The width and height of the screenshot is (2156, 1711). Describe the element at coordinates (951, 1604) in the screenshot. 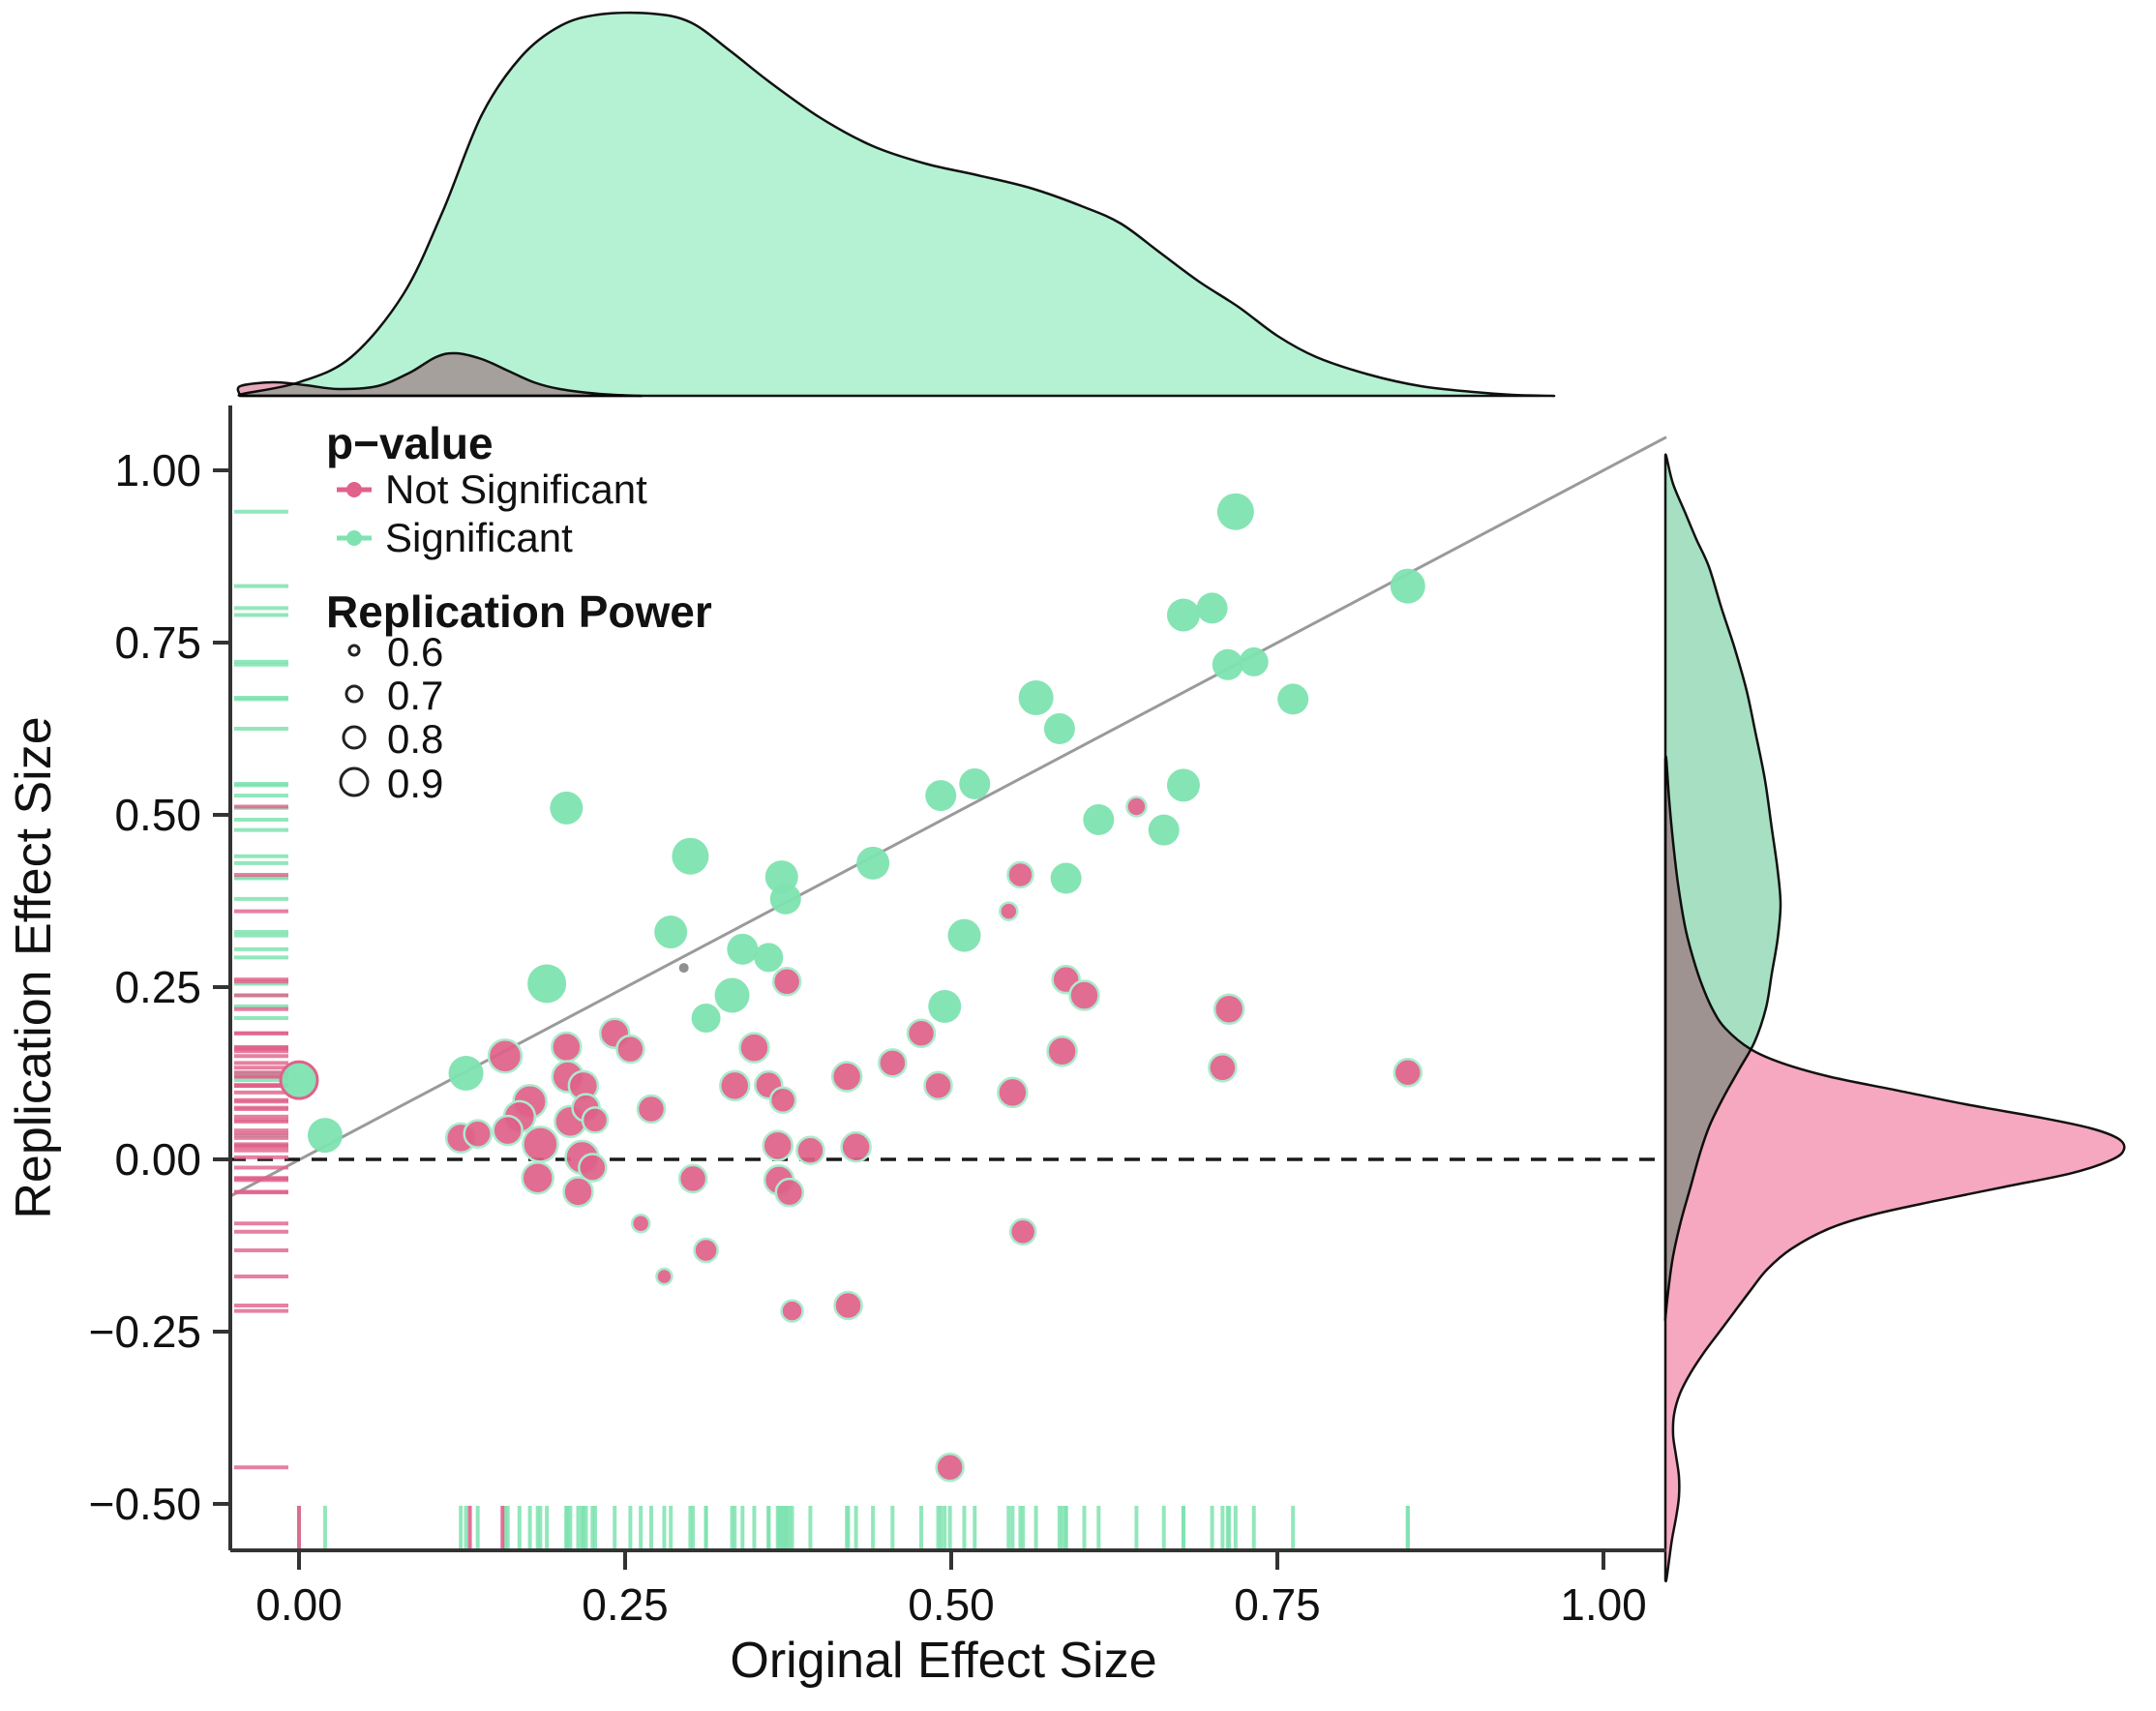

I see `x-tick-label: 0.50` at that location.